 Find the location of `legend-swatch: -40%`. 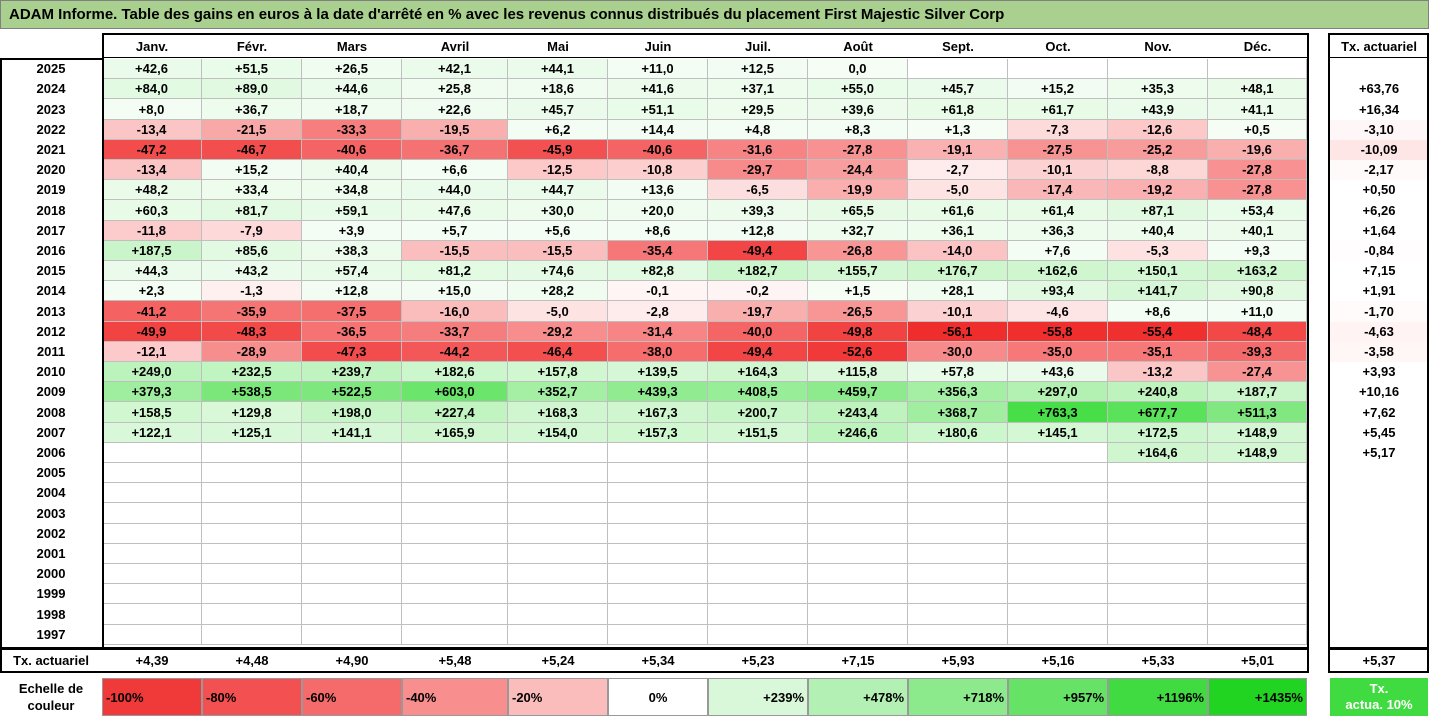

legend-swatch: -40% is located at coordinates (455, 696).